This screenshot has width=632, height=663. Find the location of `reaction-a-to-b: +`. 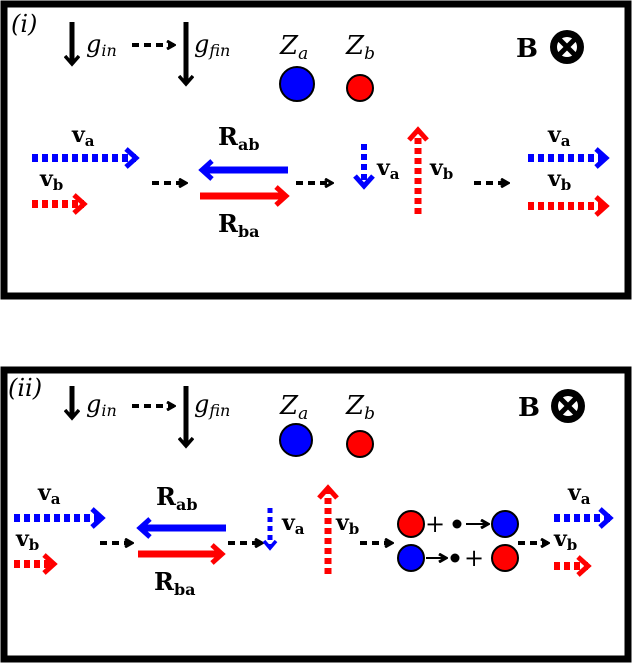

reaction-a-to-b: + is located at coordinates (458, 558).